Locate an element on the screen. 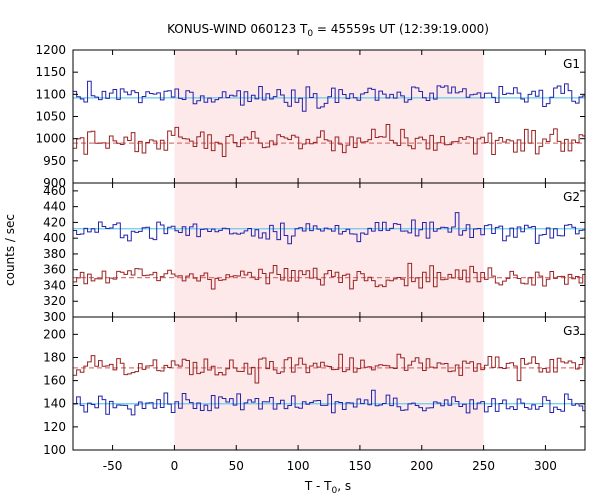 The height and width of the screenshot is (500, 600). y-tick-label: 1050 is located at coordinates (50, 117).